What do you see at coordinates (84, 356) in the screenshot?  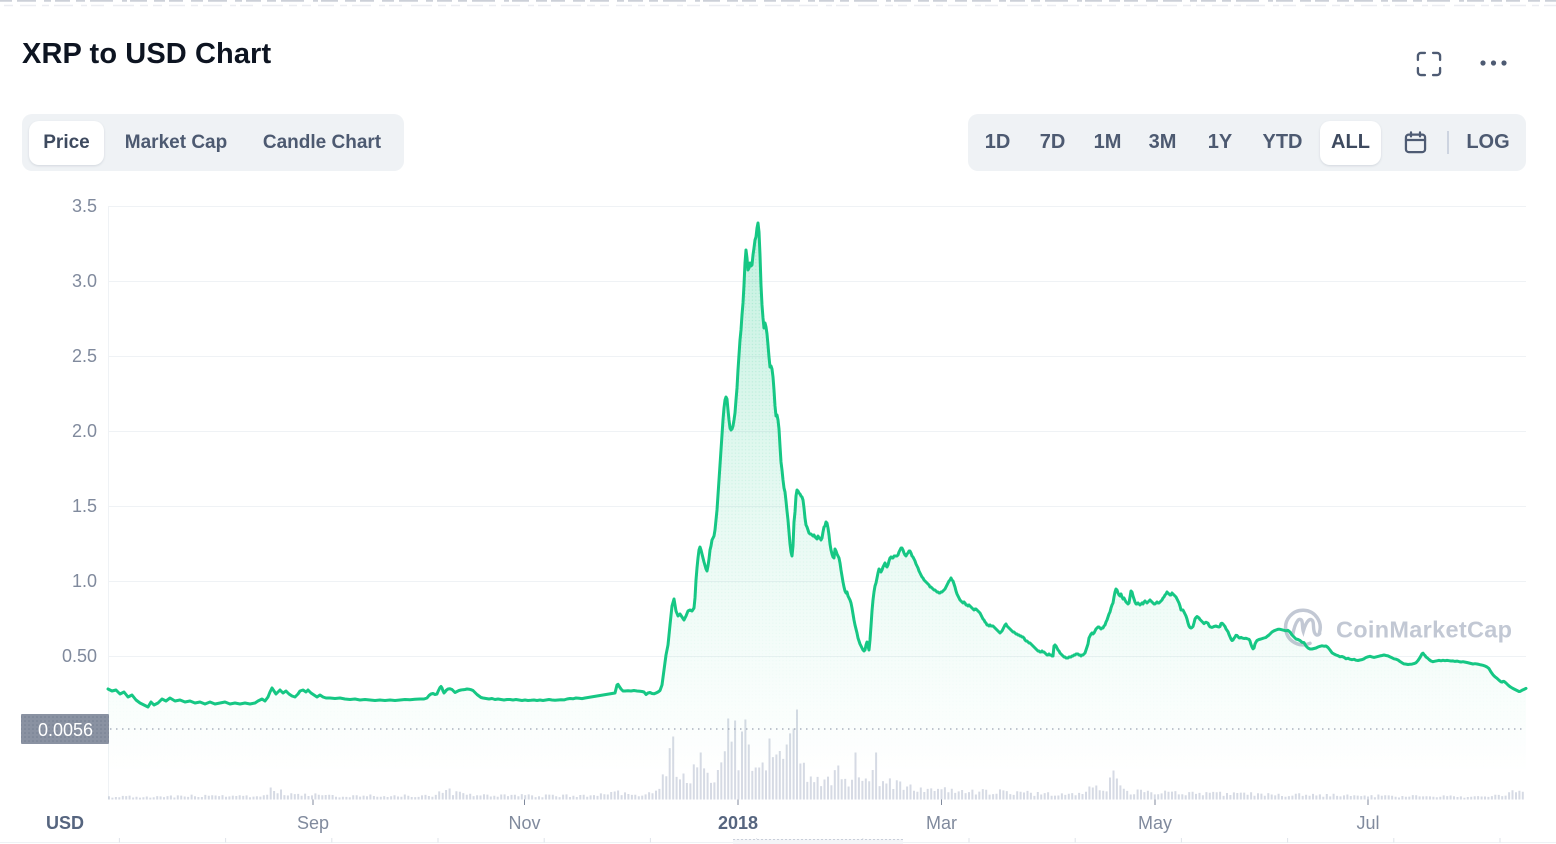 I see `svg-text: 2.5` at bounding box center [84, 356].